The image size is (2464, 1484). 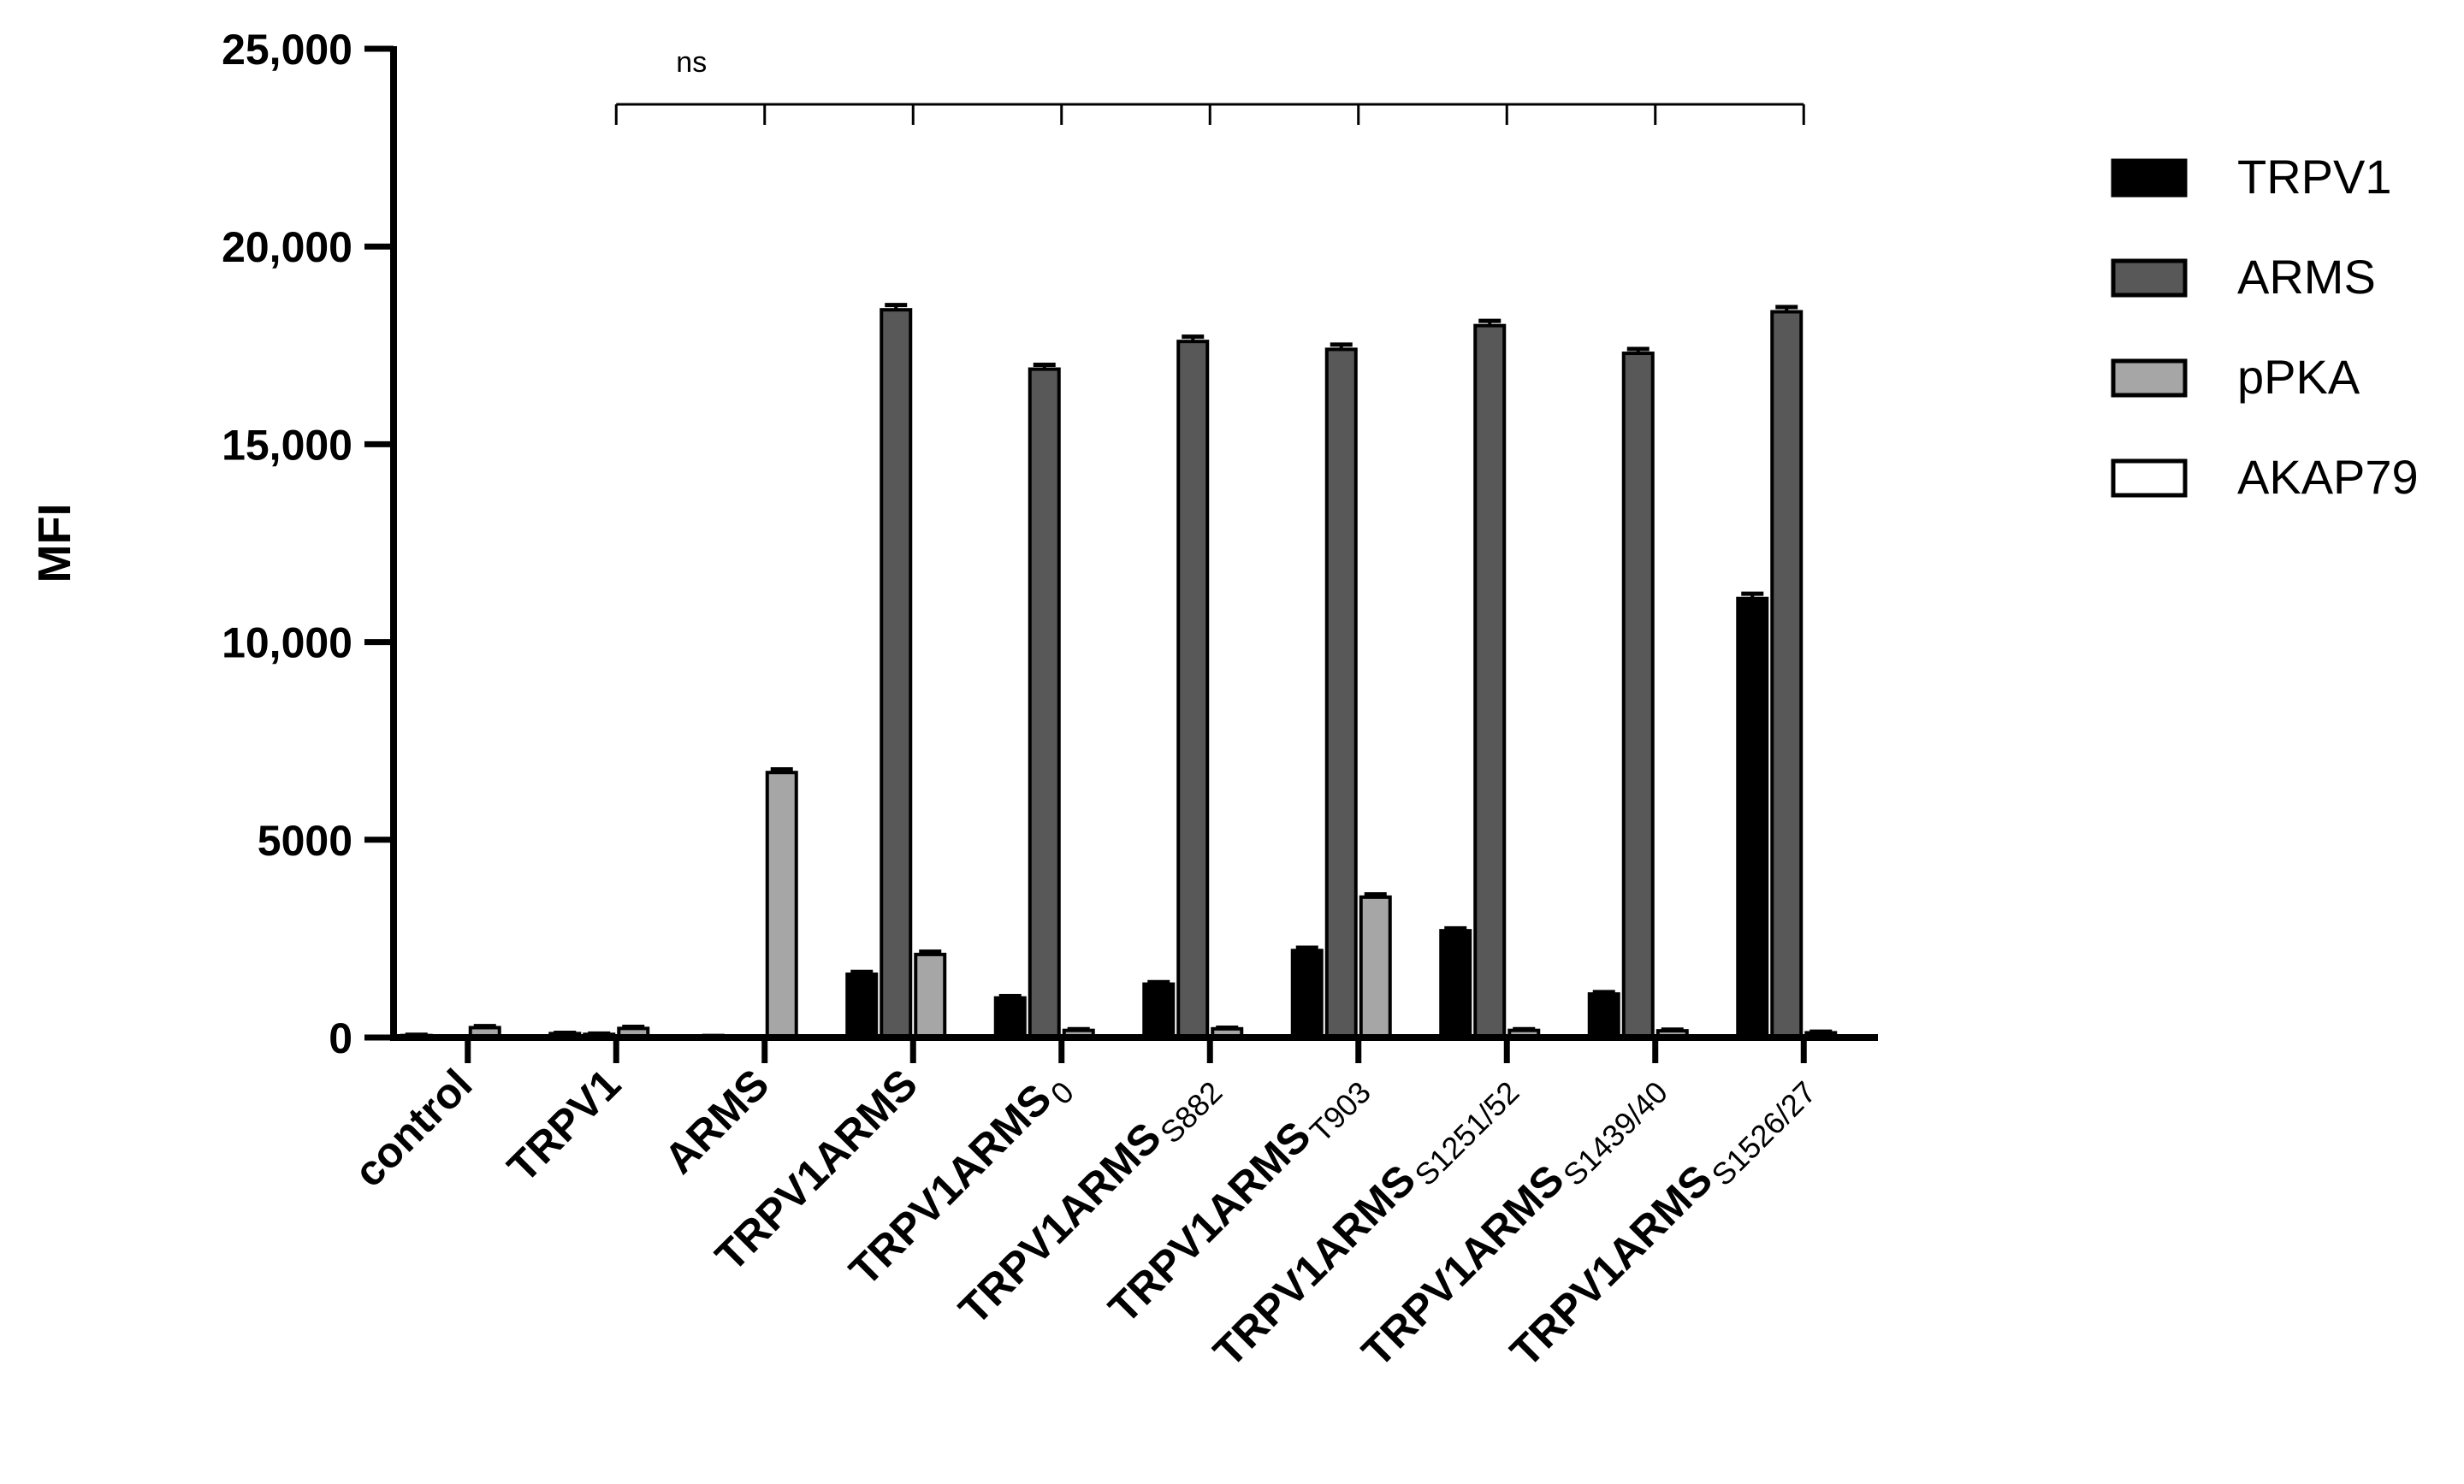 What do you see at coordinates (717, 1121) in the screenshot?
I see `x-tick-label-2: ARMS` at bounding box center [717, 1121].